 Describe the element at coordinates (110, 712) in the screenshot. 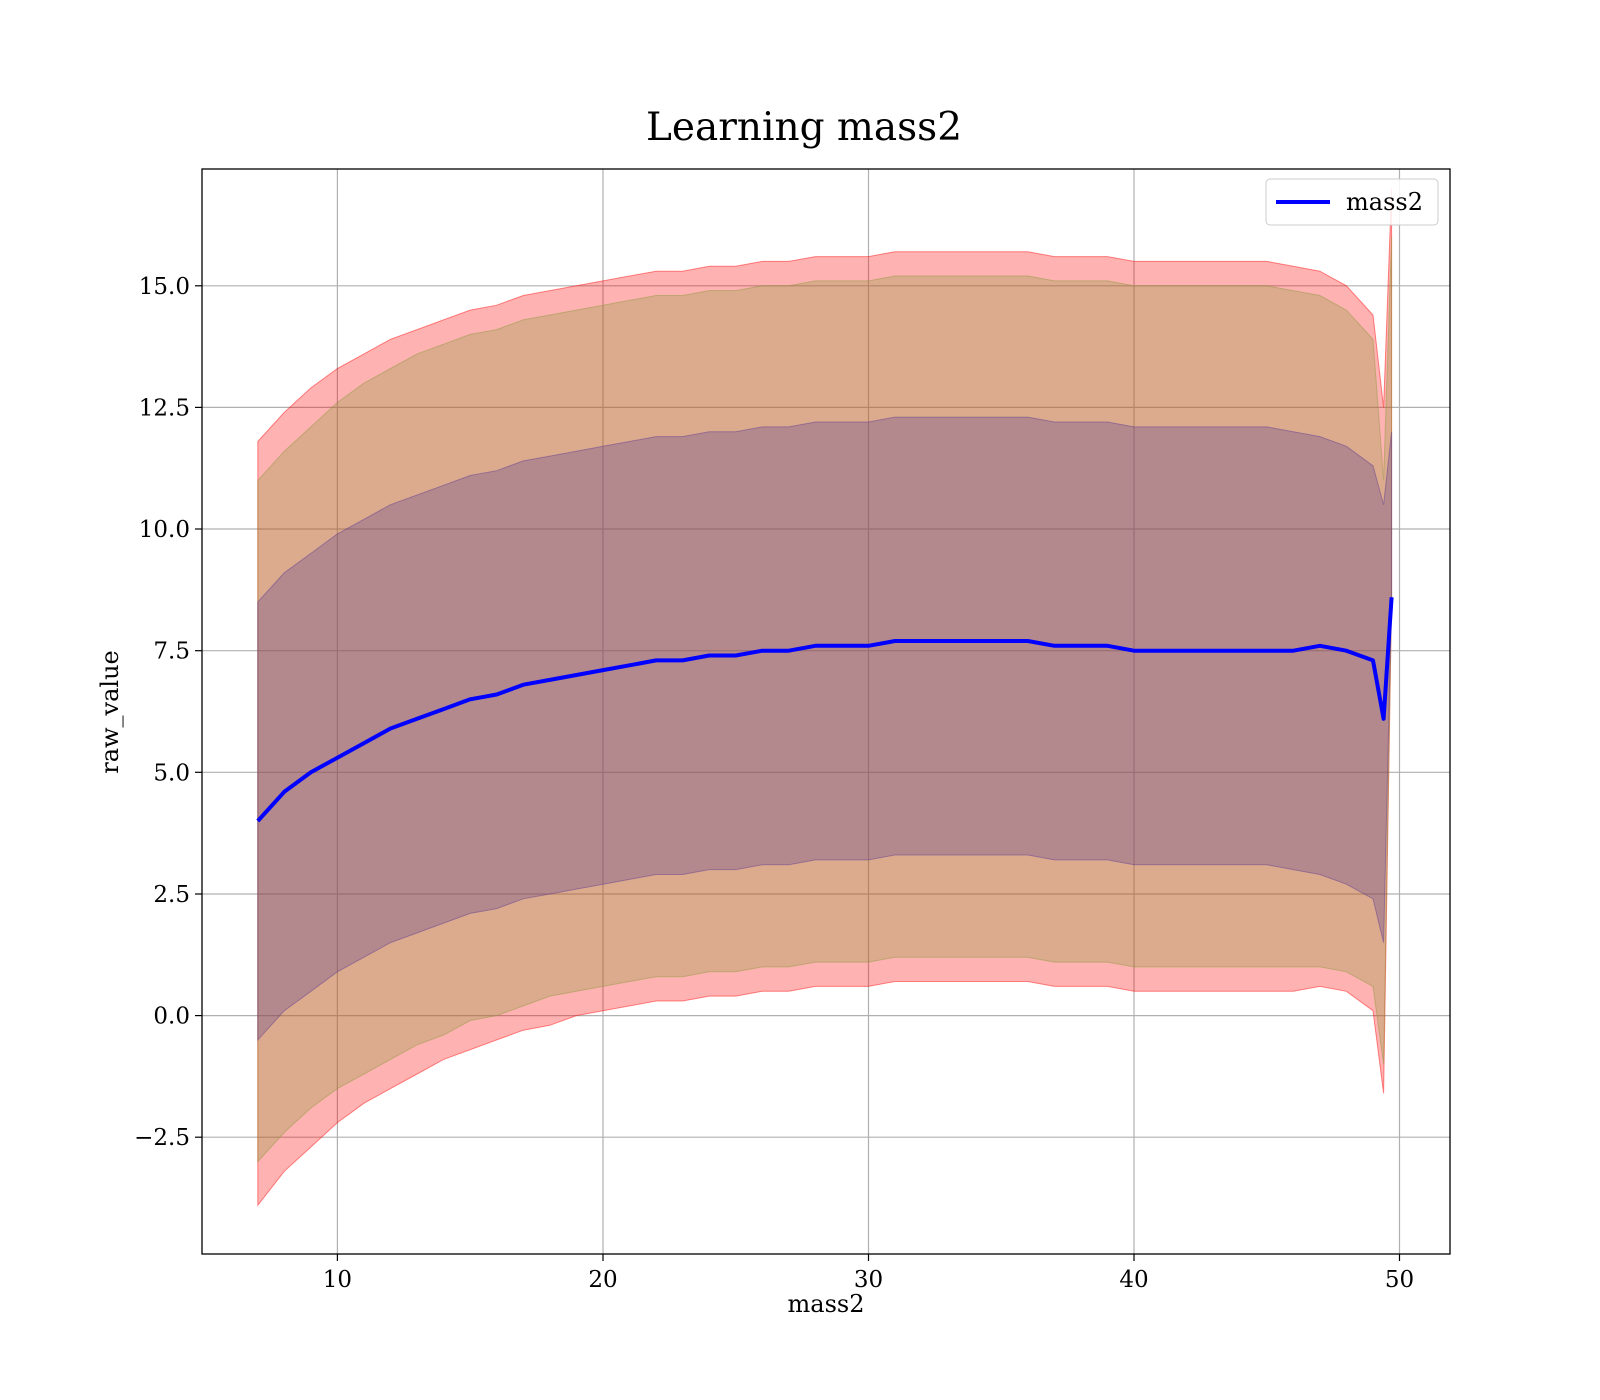

I see `y-axis-label: raw_value` at that location.